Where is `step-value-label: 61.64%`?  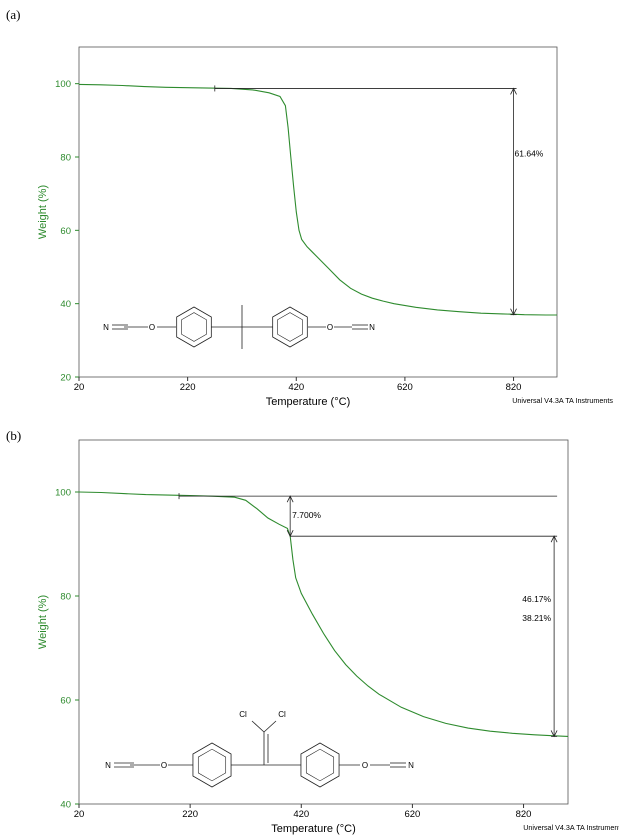
step-value-label: 61.64% is located at coordinates (529, 154).